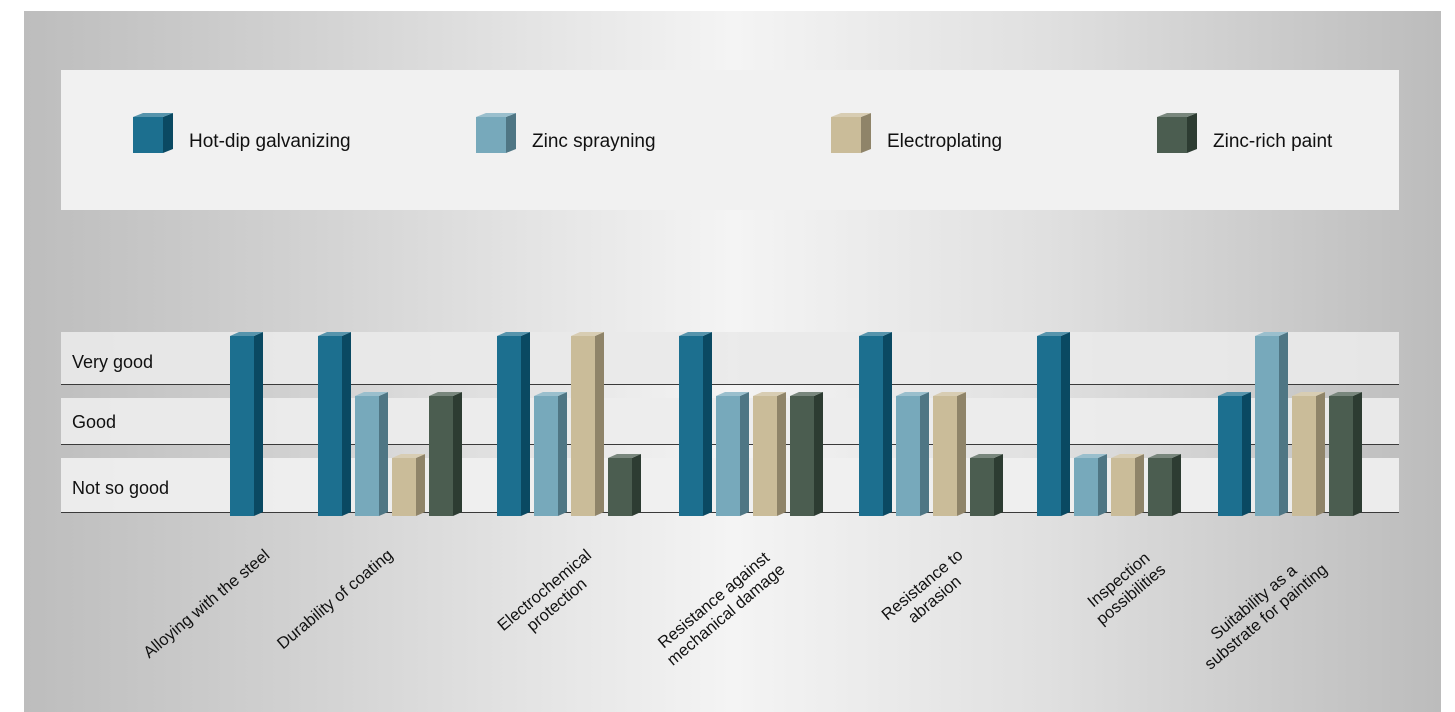 The width and height of the screenshot is (1455, 712). Describe the element at coordinates (730, 358) in the screenshot. I see `band-very-good` at that location.